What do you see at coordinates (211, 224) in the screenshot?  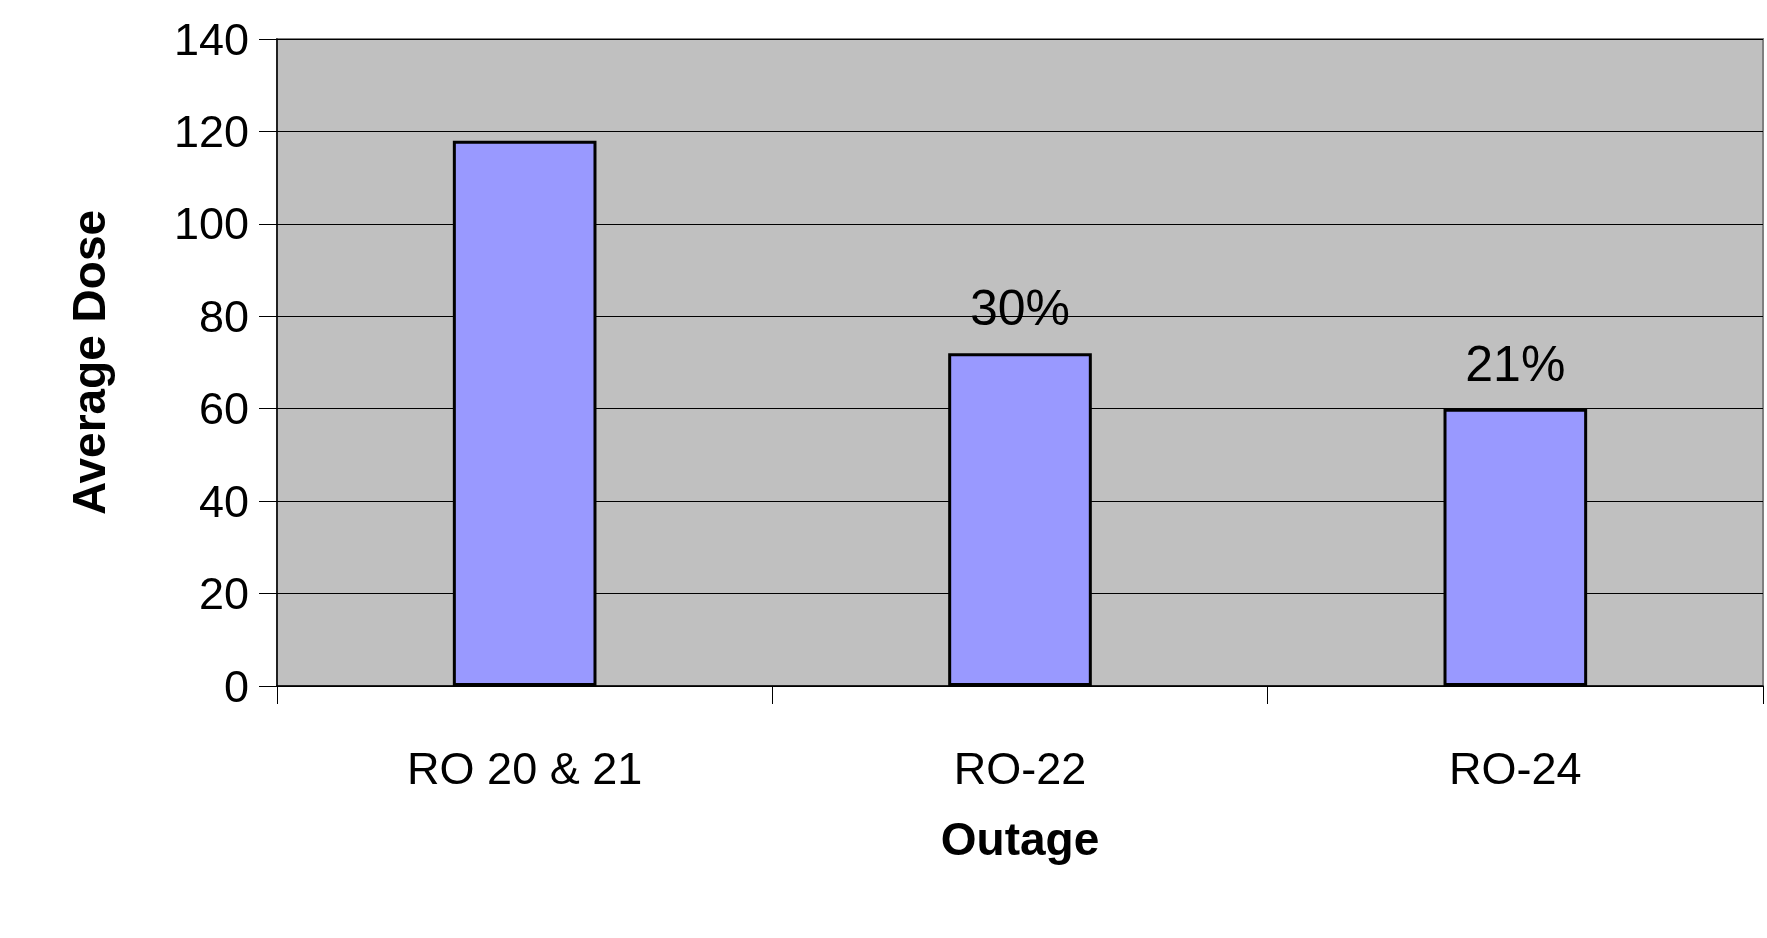 I see `y-tick-label: 100` at bounding box center [211, 224].